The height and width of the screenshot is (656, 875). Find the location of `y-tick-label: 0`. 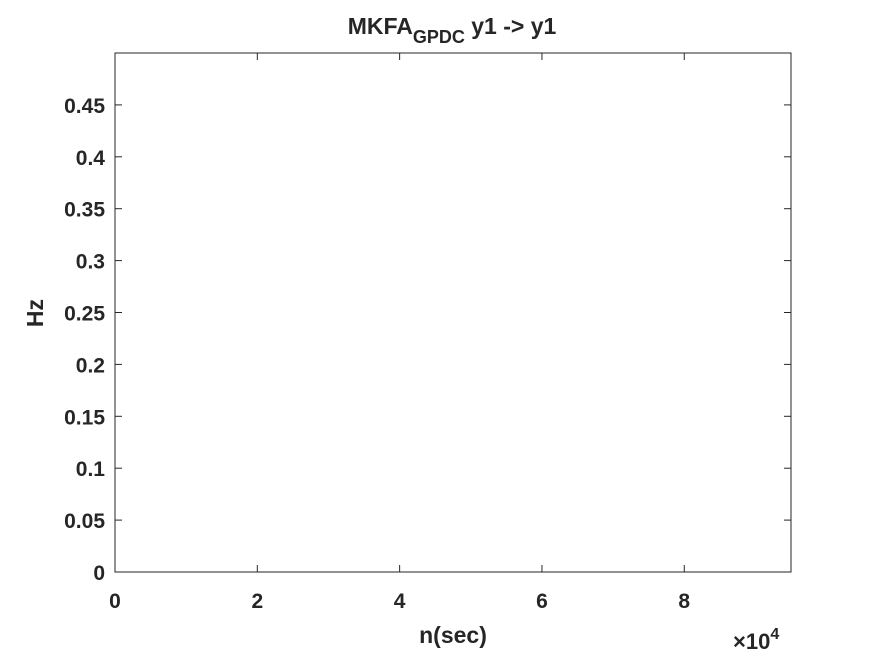

y-tick-label: 0 is located at coordinates (99, 573).